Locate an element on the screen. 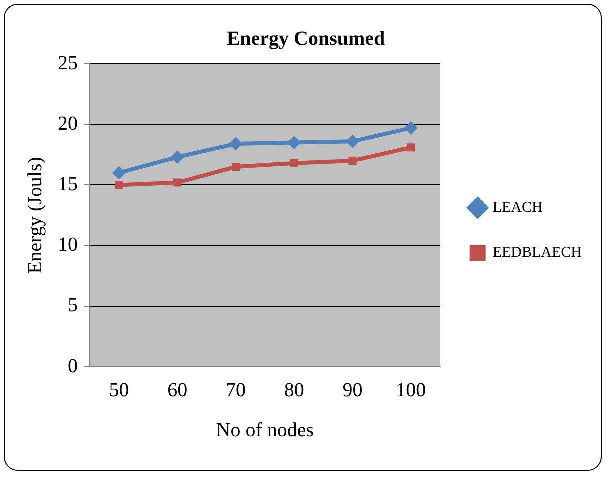 The image size is (608, 477). x-tick-label: 50 is located at coordinates (119, 390).